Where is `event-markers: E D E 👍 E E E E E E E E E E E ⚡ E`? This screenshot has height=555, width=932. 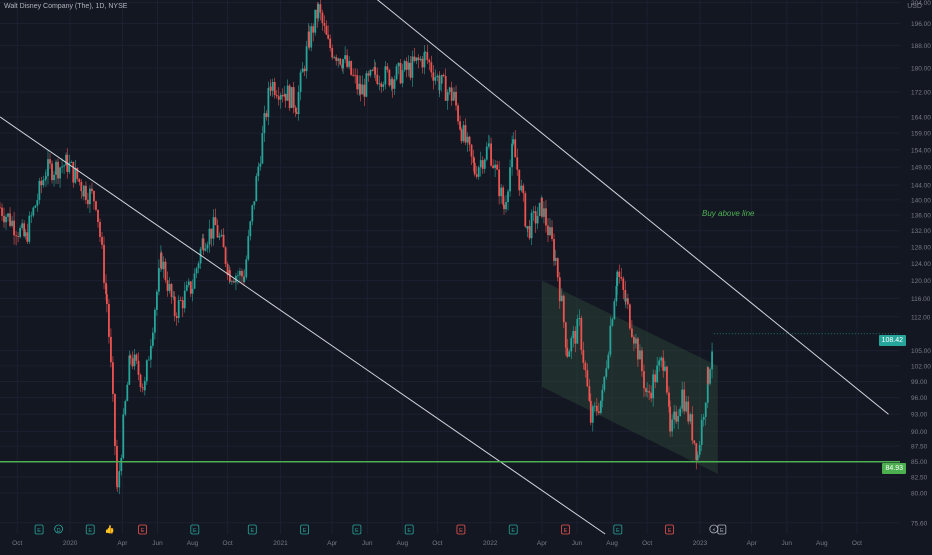 event-markers: E D E 👍 E E E E E E E E E E E ⚡ E is located at coordinates (380, 529).